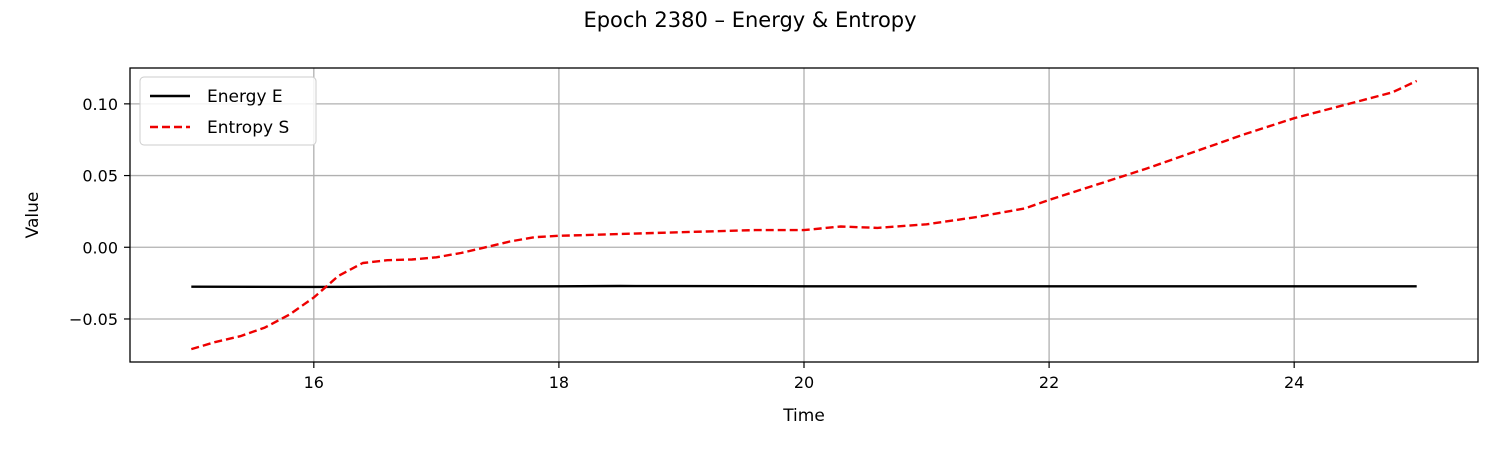  What do you see at coordinates (1294, 382) in the screenshot?
I see `x-tick-label: 24` at bounding box center [1294, 382].